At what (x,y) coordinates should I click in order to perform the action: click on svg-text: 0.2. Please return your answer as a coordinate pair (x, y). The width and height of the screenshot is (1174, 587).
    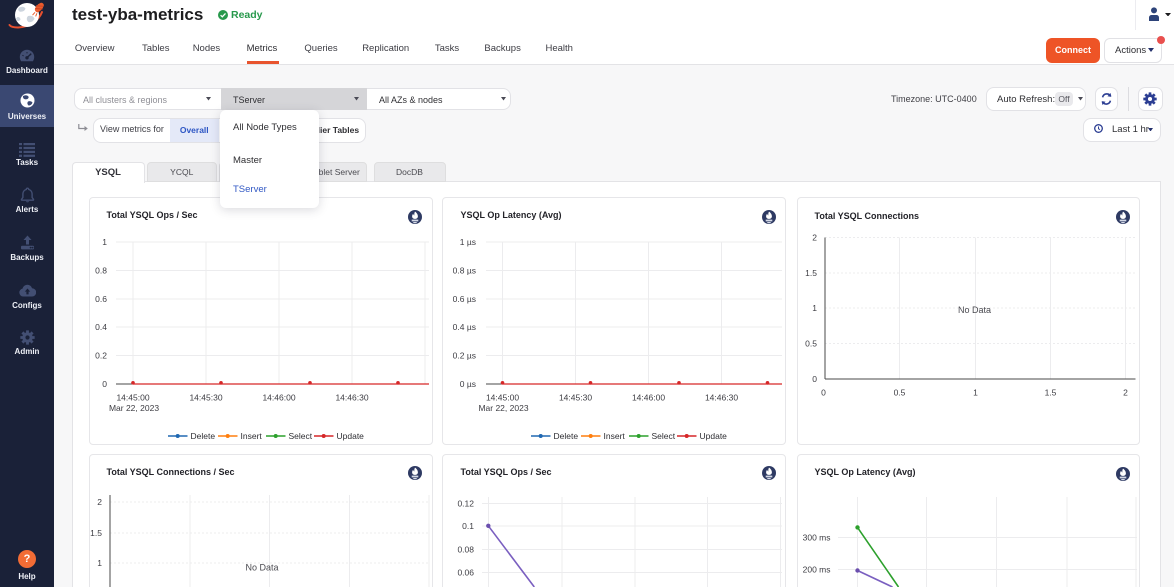
    Looking at the image, I should click on (101, 356).